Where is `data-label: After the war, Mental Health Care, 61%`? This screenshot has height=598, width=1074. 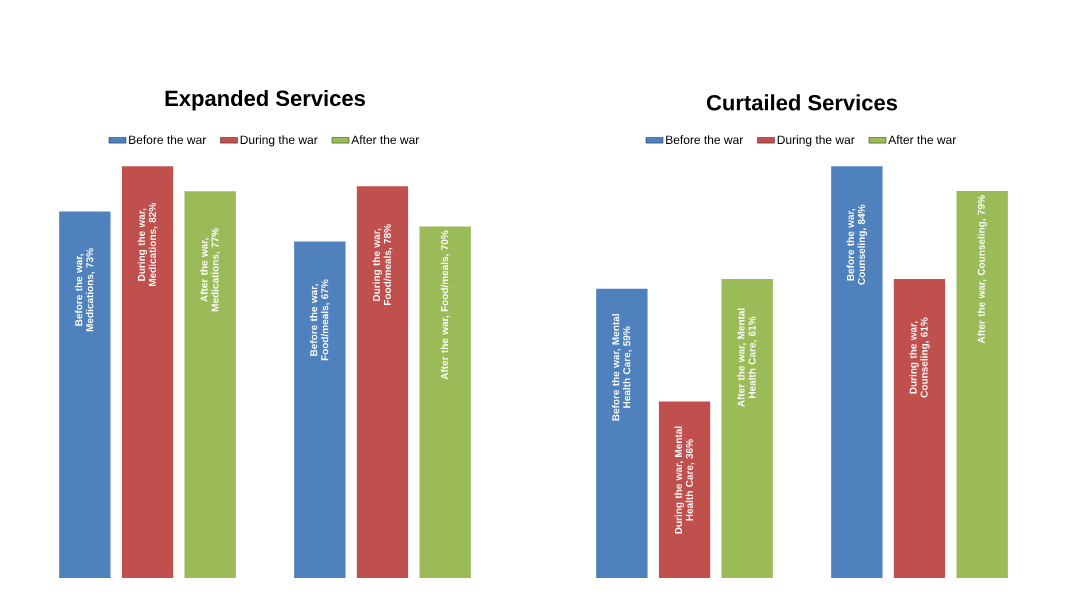 data-label: After the war, Mental Health Care, 61% is located at coordinates (747, 357).